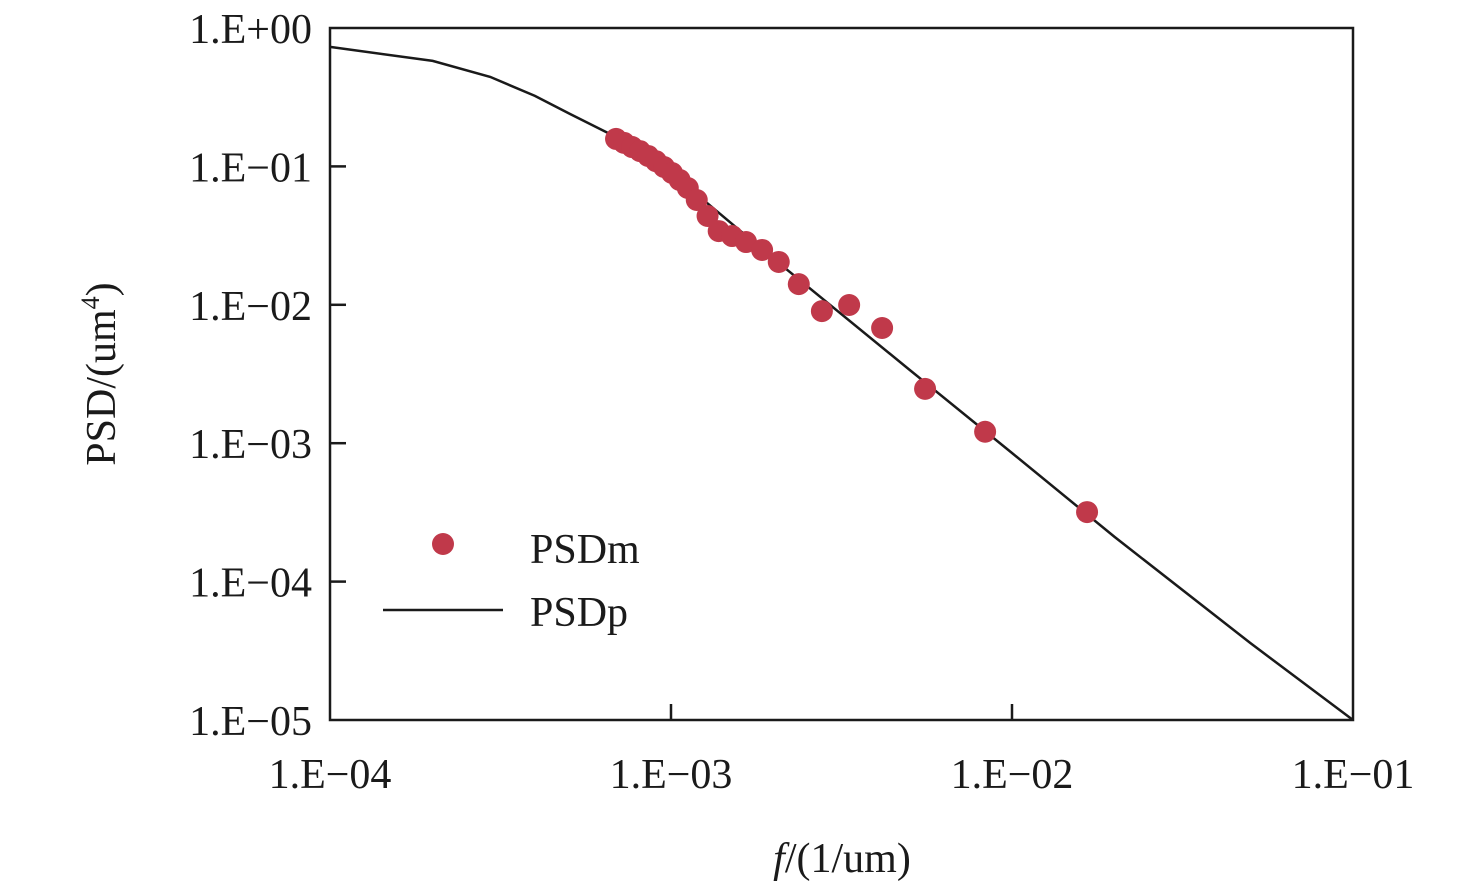 The image size is (1476, 894). Describe the element at coordinates (330, 775) in the screenshot. I see `x-tick-label: 1.E−04` at that location.